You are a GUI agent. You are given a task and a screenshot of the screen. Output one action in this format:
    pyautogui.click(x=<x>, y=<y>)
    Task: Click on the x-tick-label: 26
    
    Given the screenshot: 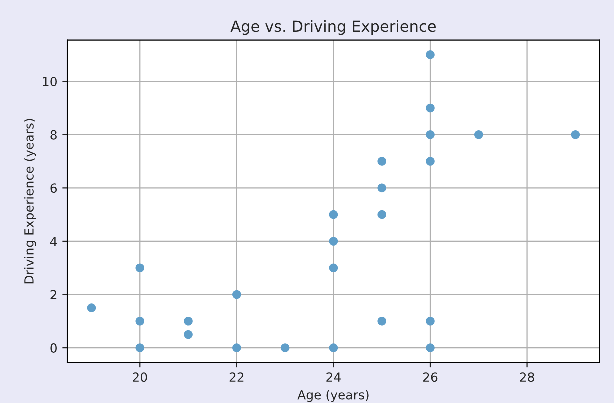 What is the action you would take?
    pyautogui.click(x=430, y=377)
    